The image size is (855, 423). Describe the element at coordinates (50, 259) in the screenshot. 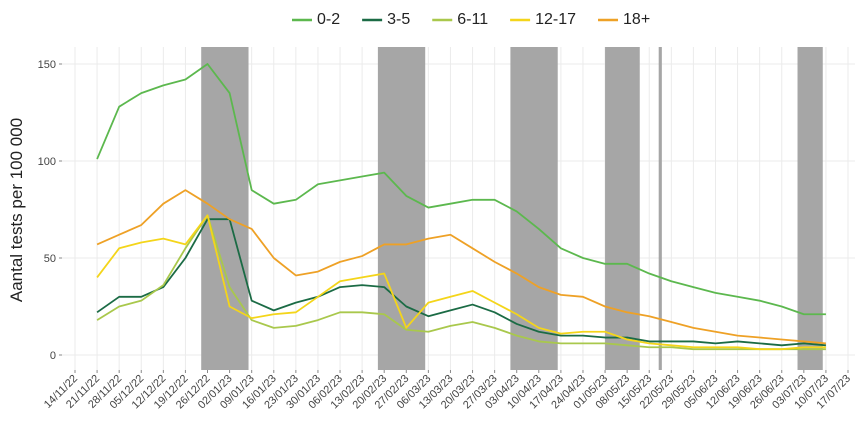

I see `y-tick-label: 50` at that location.